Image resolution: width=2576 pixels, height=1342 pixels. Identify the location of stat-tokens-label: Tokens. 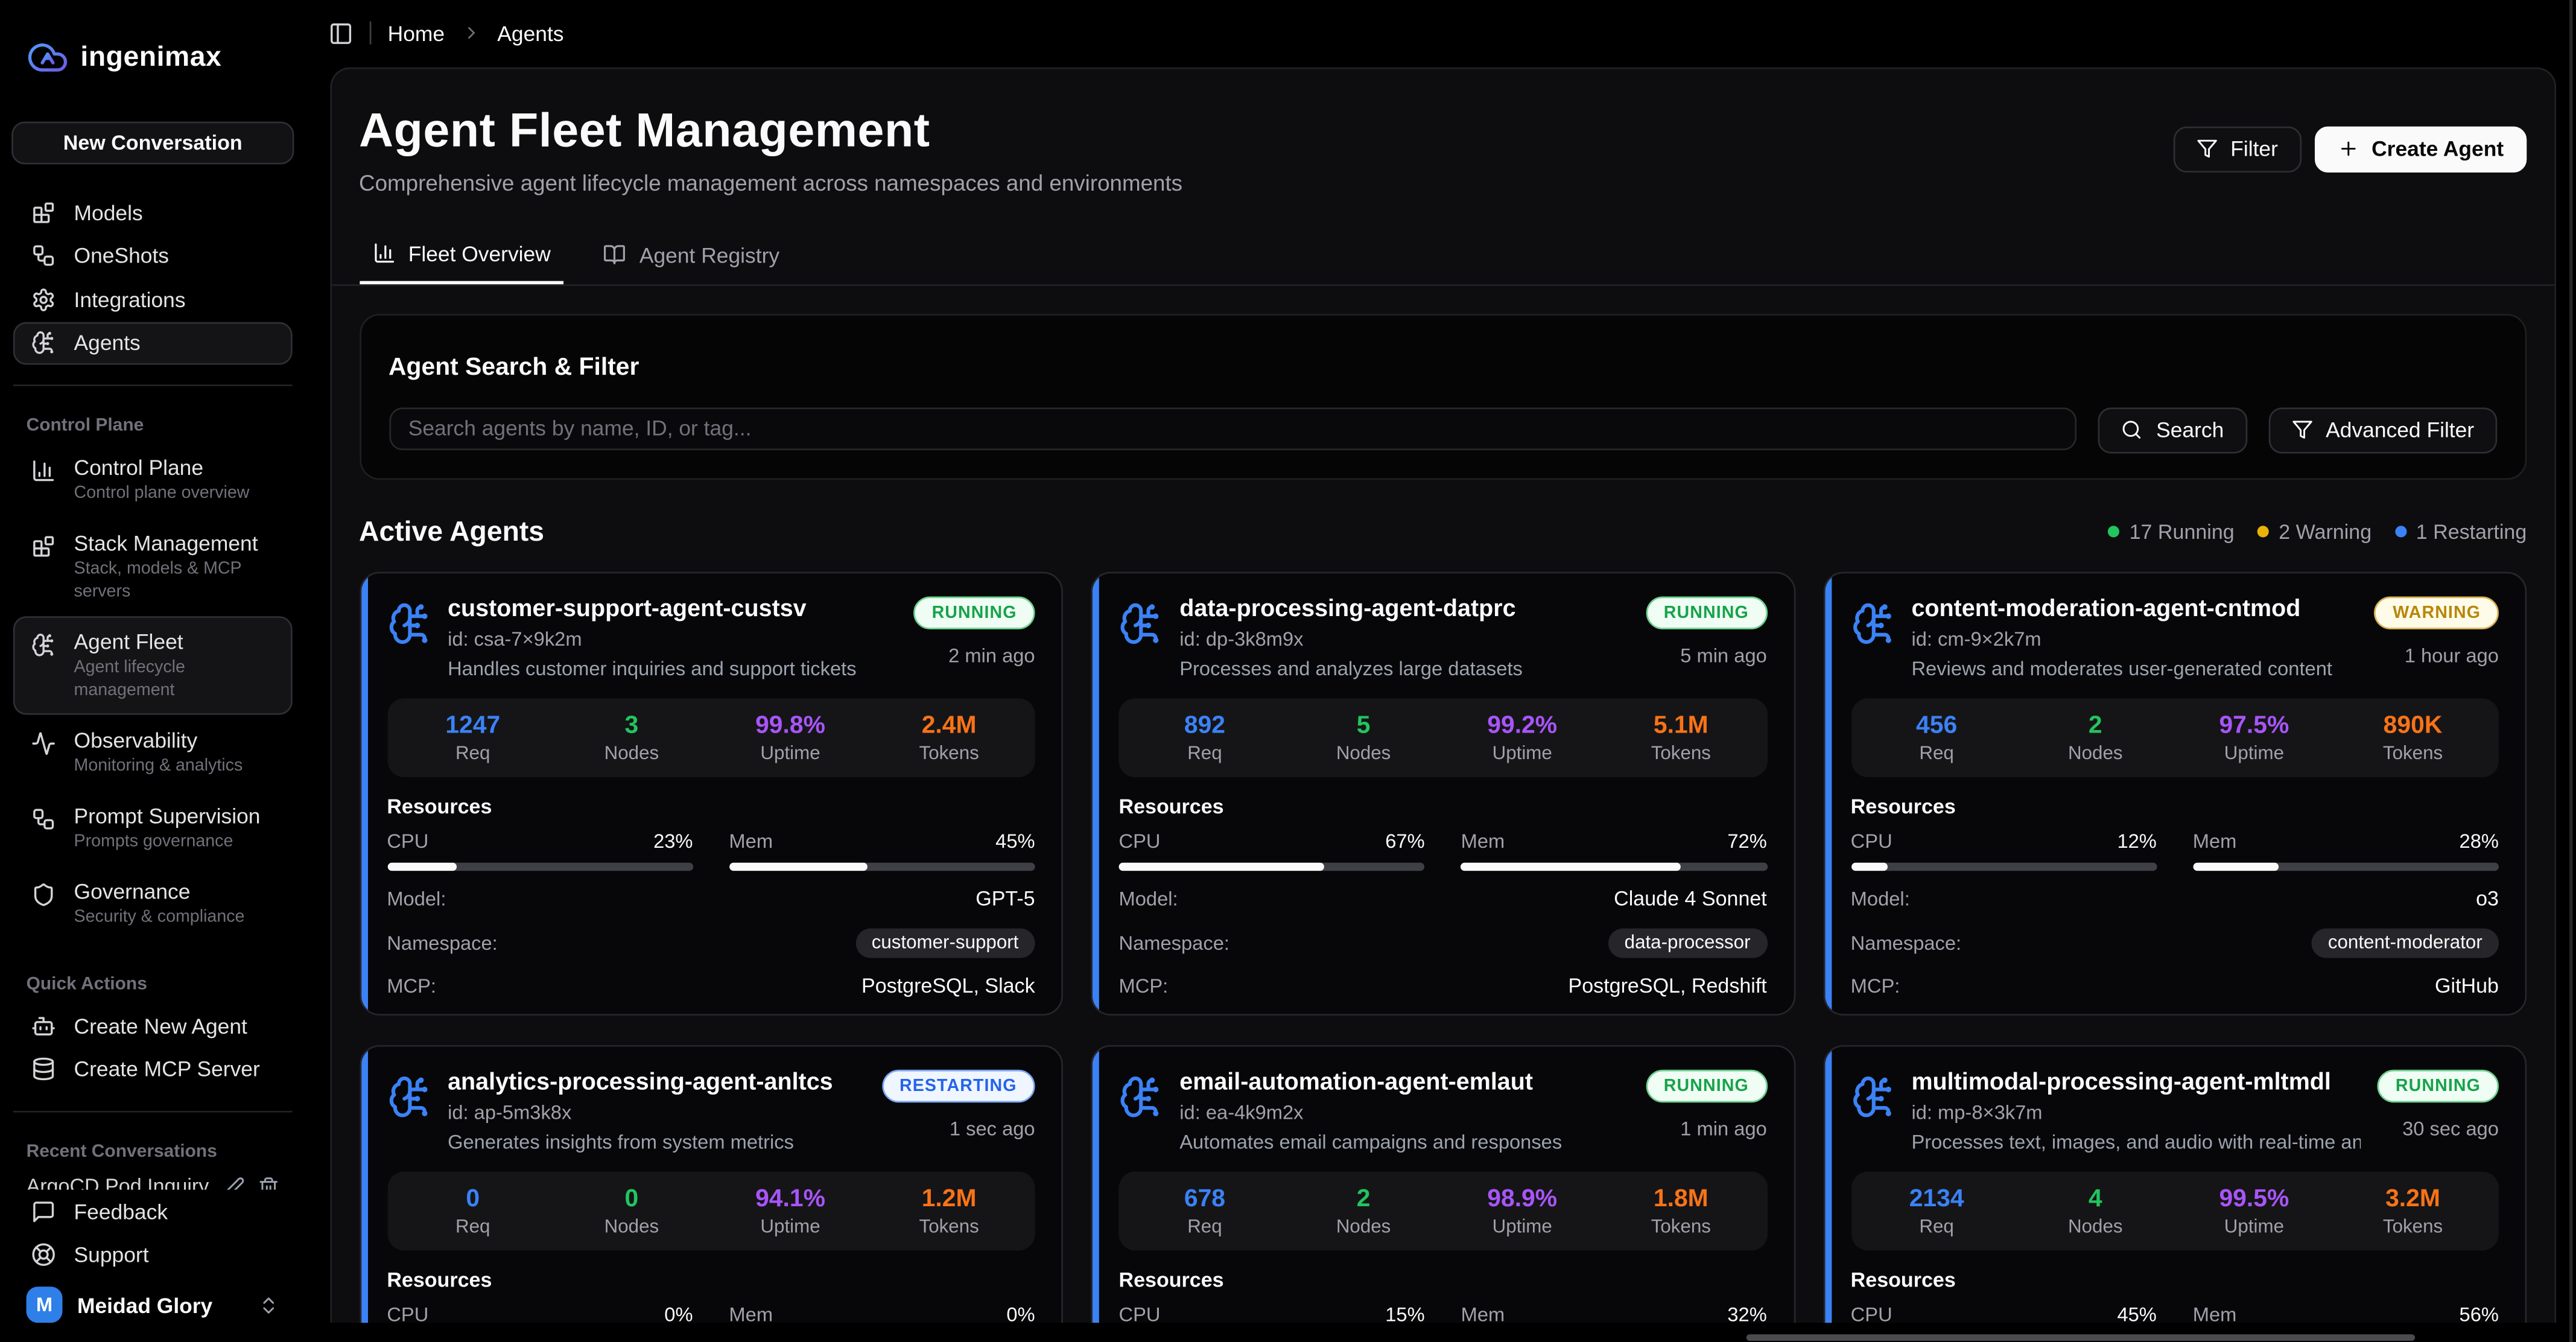
(949, 1226).